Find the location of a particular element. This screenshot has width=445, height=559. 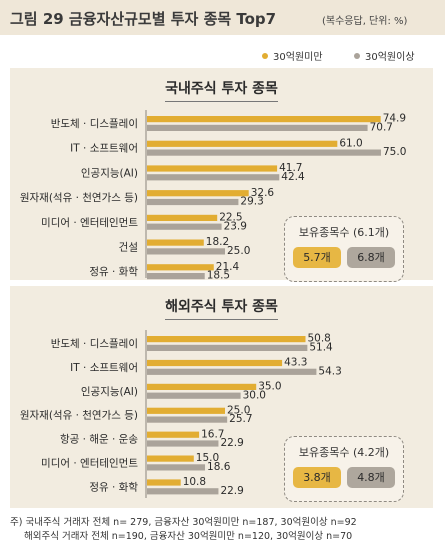

unit-note: (복수응답, 단위: %) is located at coordinates (365, 21).